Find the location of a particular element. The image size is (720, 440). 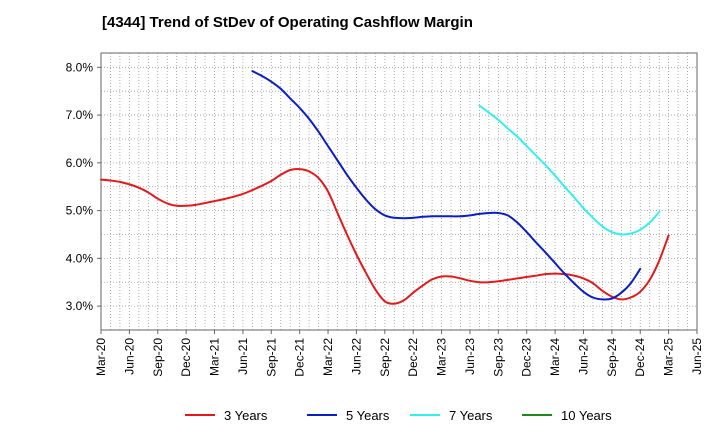

x-tick-label: Jun-21 is located at coordinates (243, 356).